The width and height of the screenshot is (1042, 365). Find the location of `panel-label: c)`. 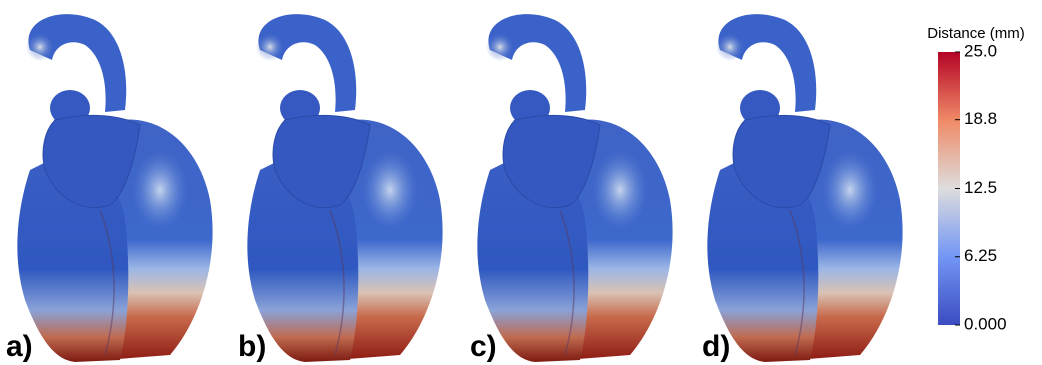

panel-label: c) is located at coordinates (483, 346).